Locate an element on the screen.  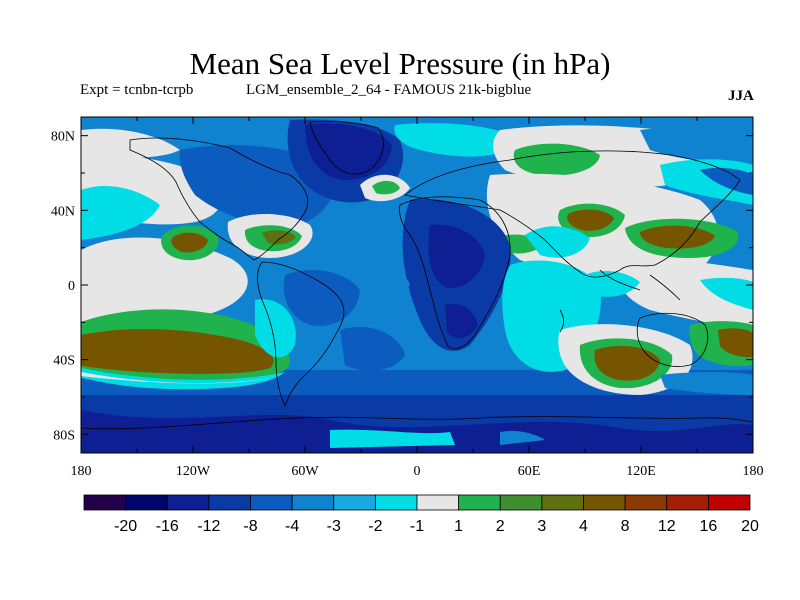
tibet-high is located at coordinates (590, 220).